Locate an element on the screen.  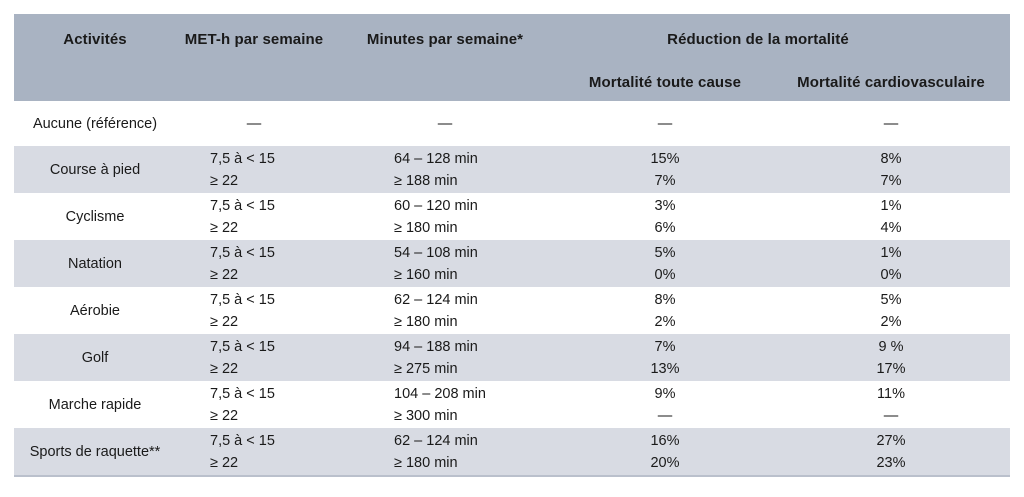
cell-line: 17% is located at coordinates (891, 368).